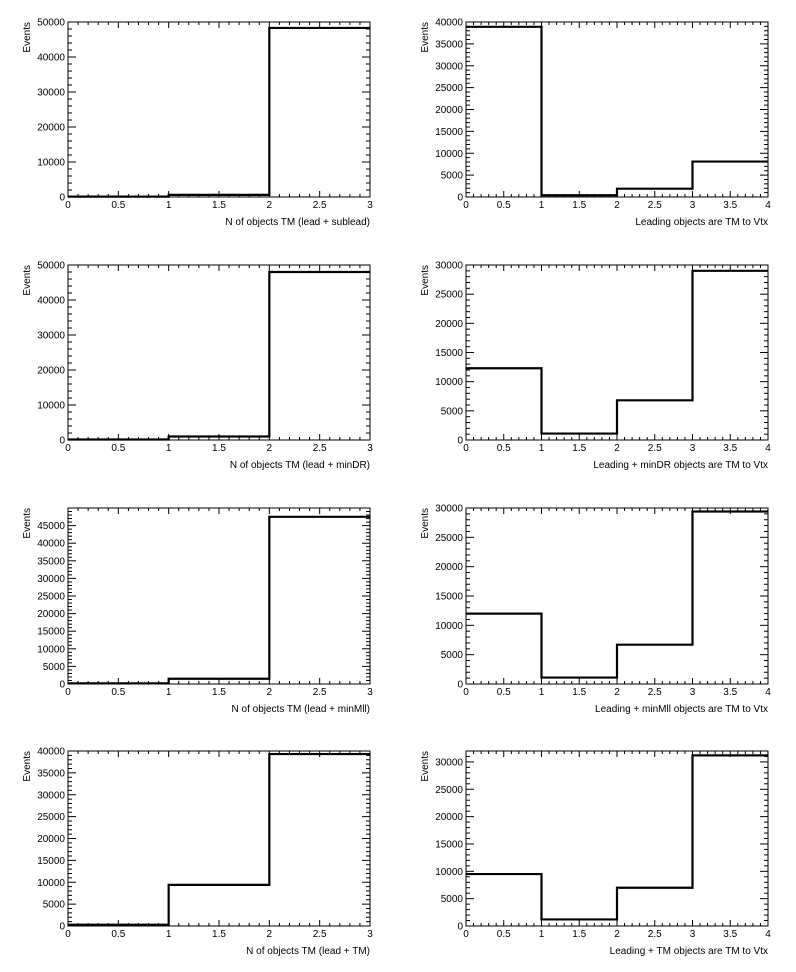 The width and height of the screenshot is (796, 972). Describe the element at coordinates (680, 465) in the screenshot. I see `x-axis-title: Leading + minDR objects are TM to Vtx` at that location.